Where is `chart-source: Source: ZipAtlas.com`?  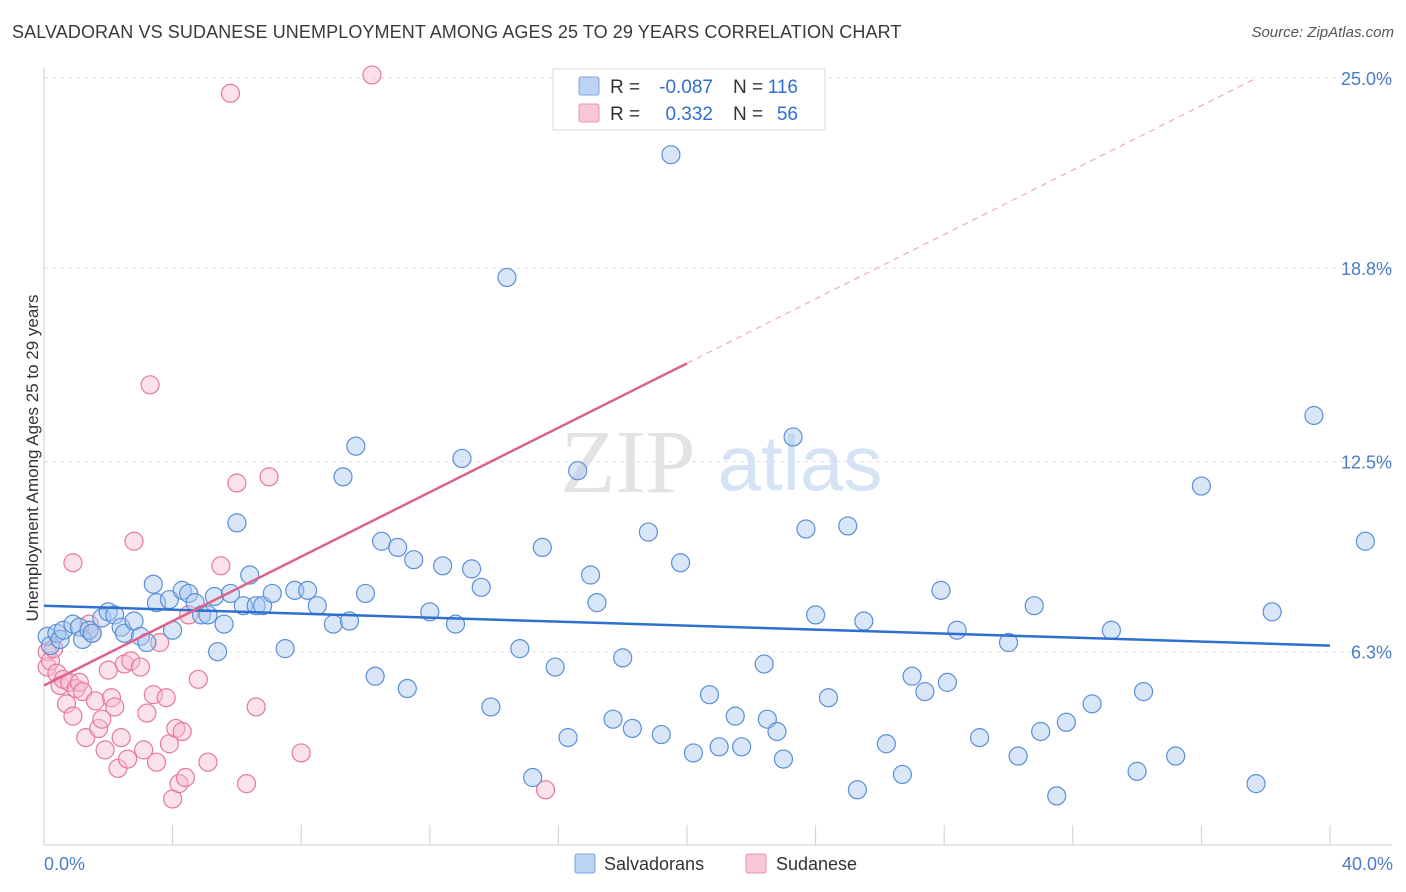
chart-source: Source: ZipAtlas.com is located at coordinates (1322, 32).